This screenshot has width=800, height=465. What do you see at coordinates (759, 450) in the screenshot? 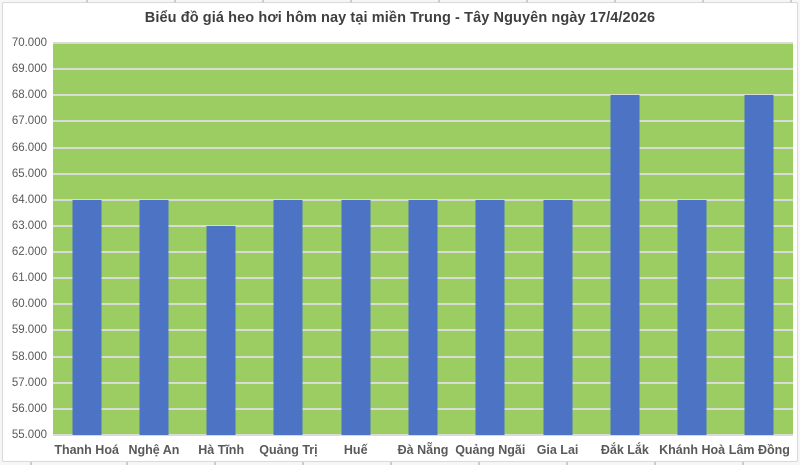
I see `x-category-label: Lâm Đồng` at bounding box center [759, 450].